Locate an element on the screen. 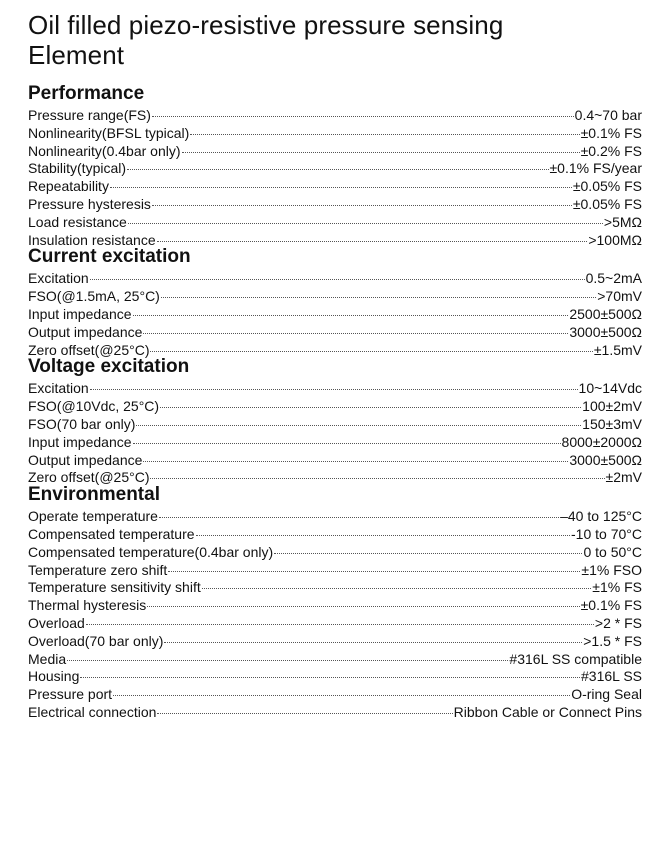 The width and height of the screenshot is (663, 843). spec-row: Load resistance >5MΩ is located at coordinates (335, 221).